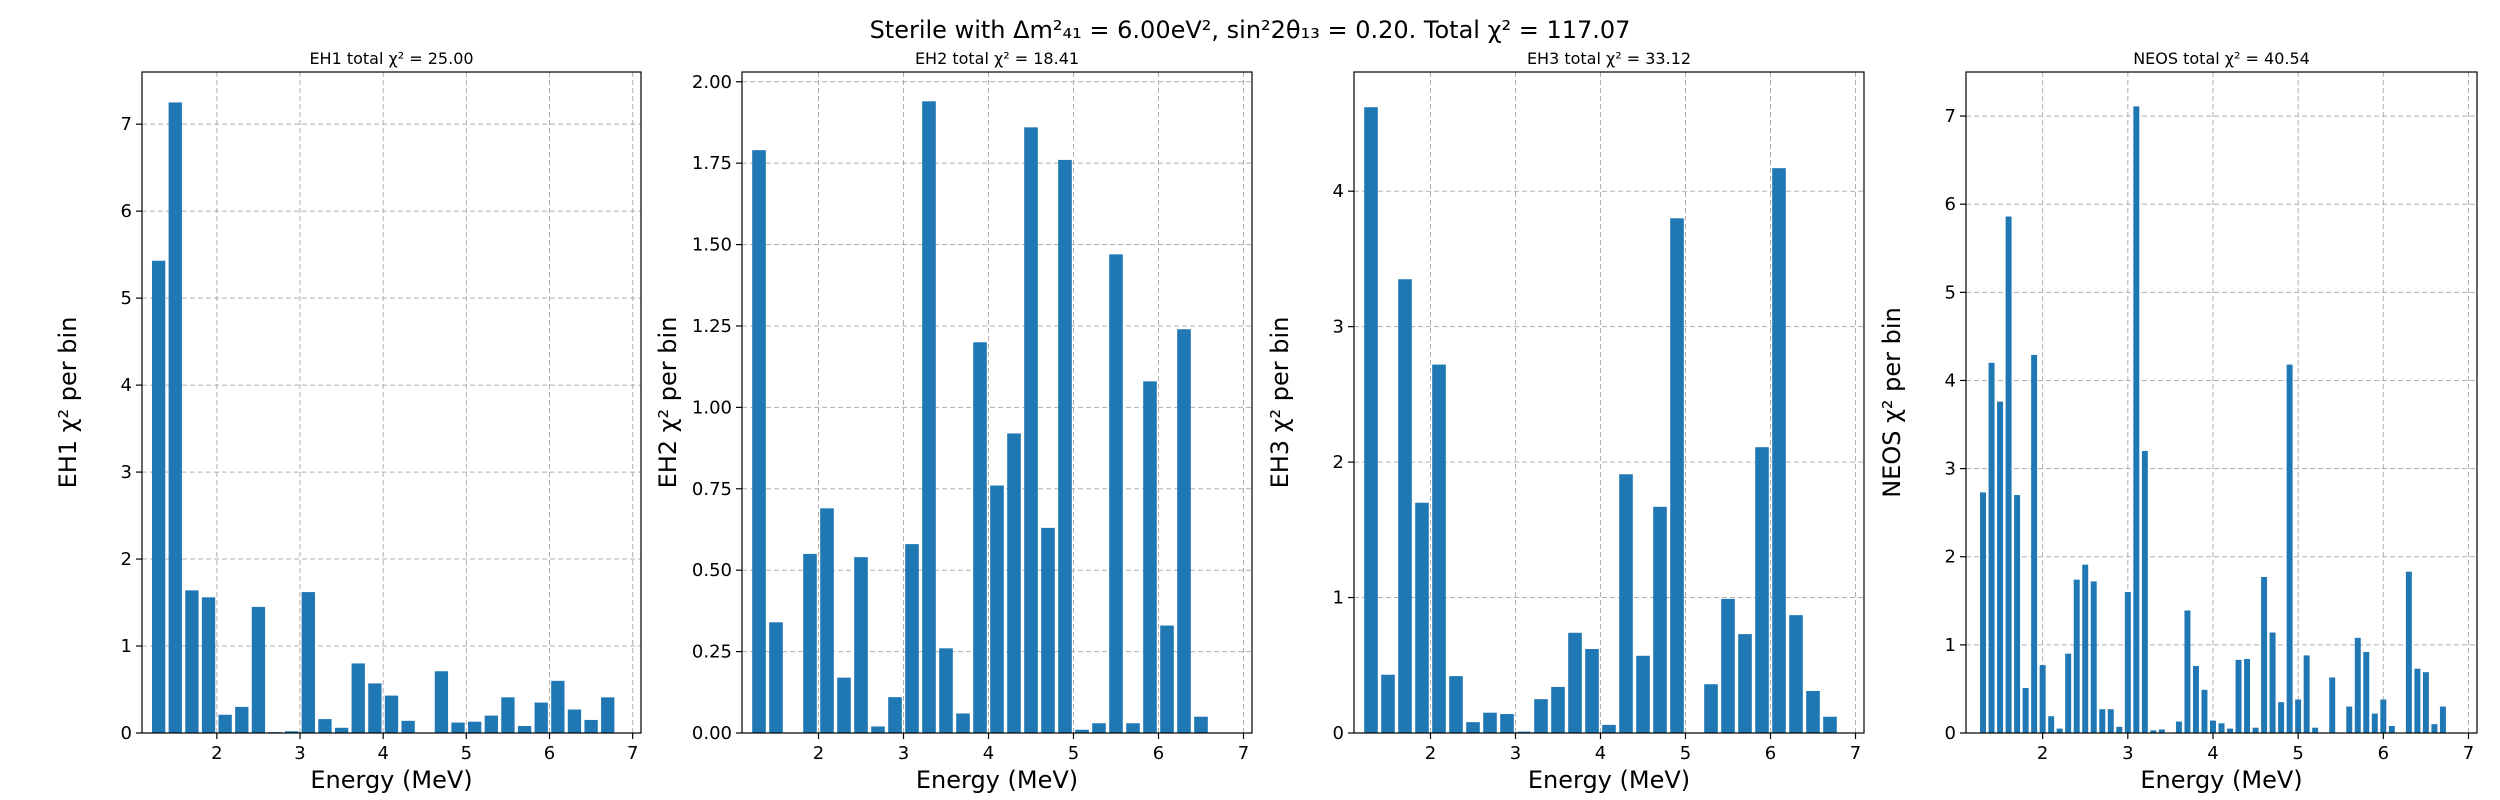 This screenshot has width=2500, height=800. What do you see at coordinates (712, 733) in the screenshot?
I see `y-tick-label: 0.00` at bounding box center [712, 733].